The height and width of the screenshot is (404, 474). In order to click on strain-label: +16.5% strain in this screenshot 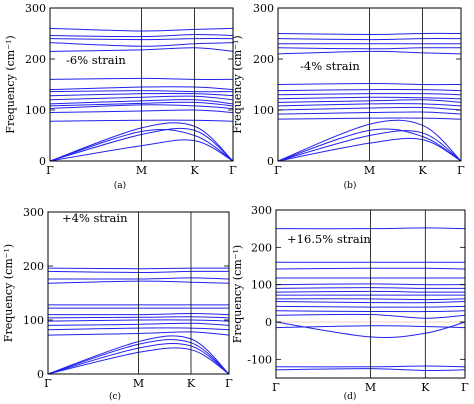, I will do `click(329, 239)`.